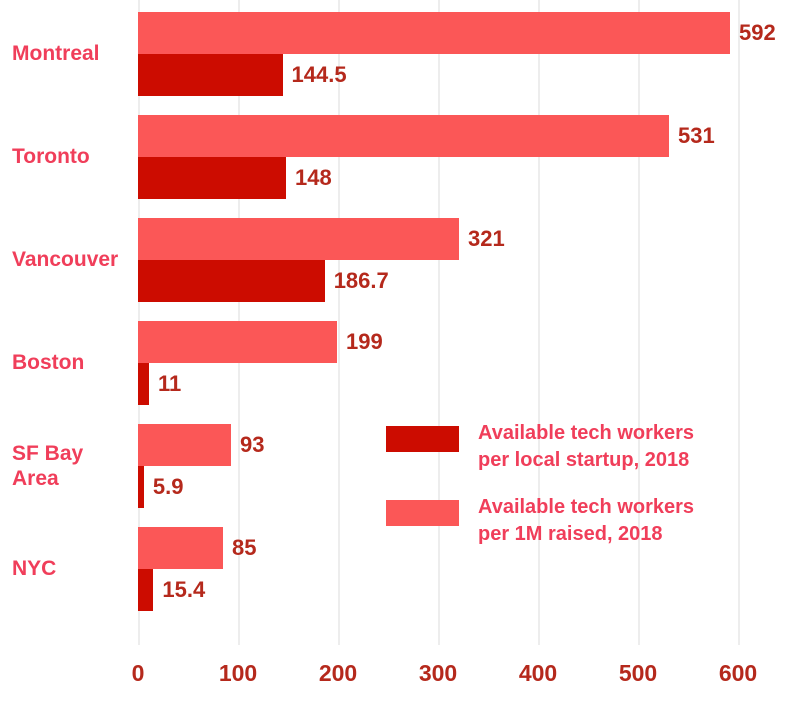 The image size is (791, 706). I want to click on bar-group: 199 11, so click(438, 363).